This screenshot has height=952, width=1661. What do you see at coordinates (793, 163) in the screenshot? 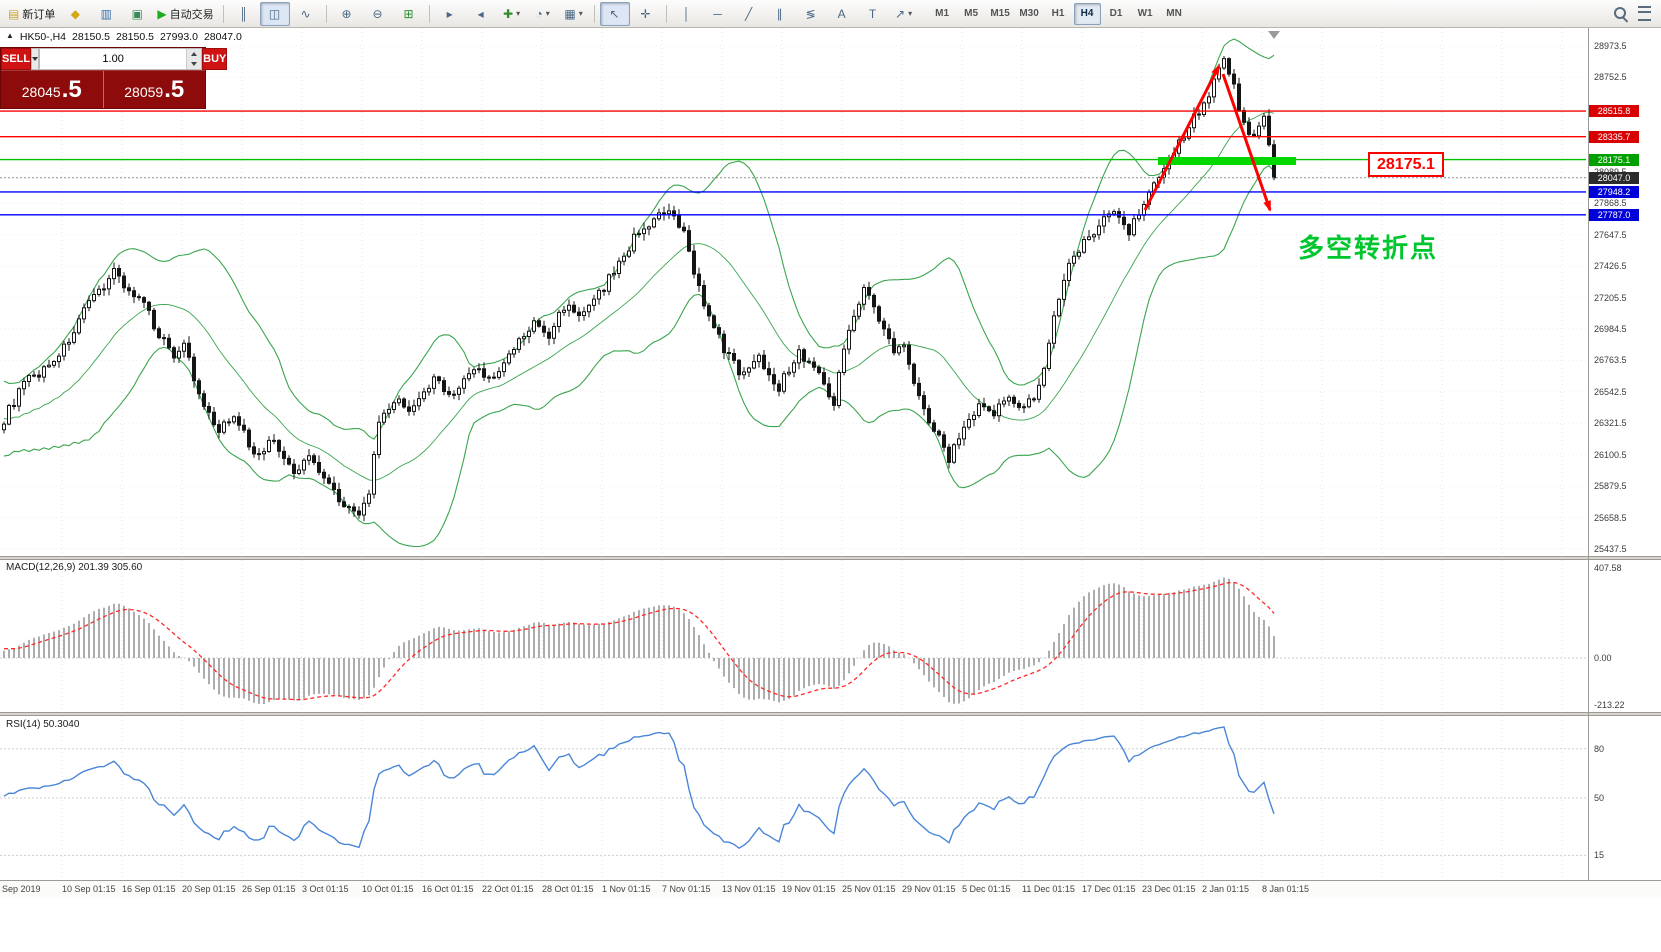
I see `horizontal-level-lines` at bounding box center [793, 163].